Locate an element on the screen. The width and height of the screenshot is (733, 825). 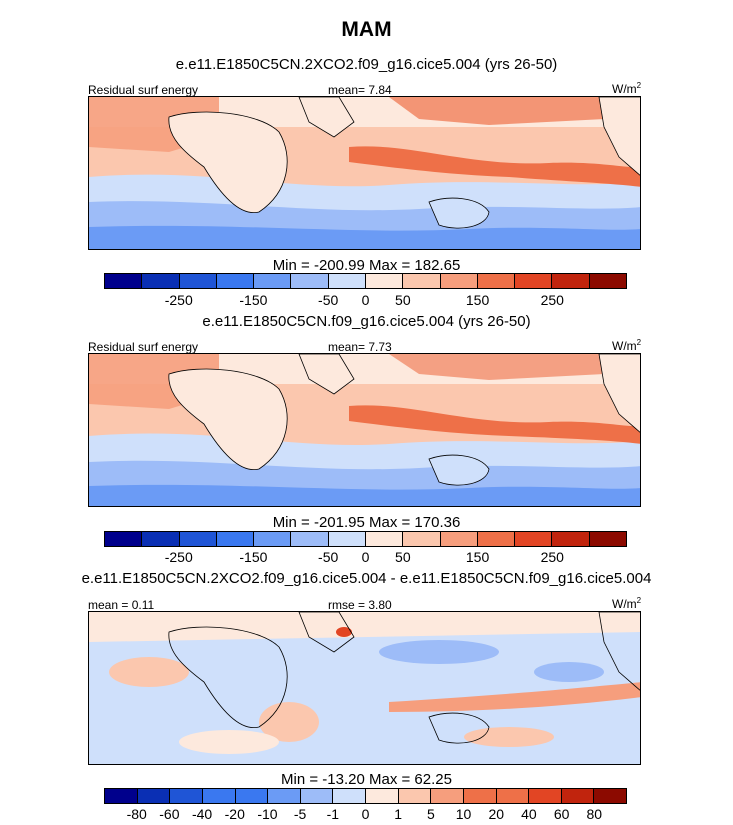
panel3-minmax: Min = -13.20 Max = 62.25 is located at coordinates (366, 779).